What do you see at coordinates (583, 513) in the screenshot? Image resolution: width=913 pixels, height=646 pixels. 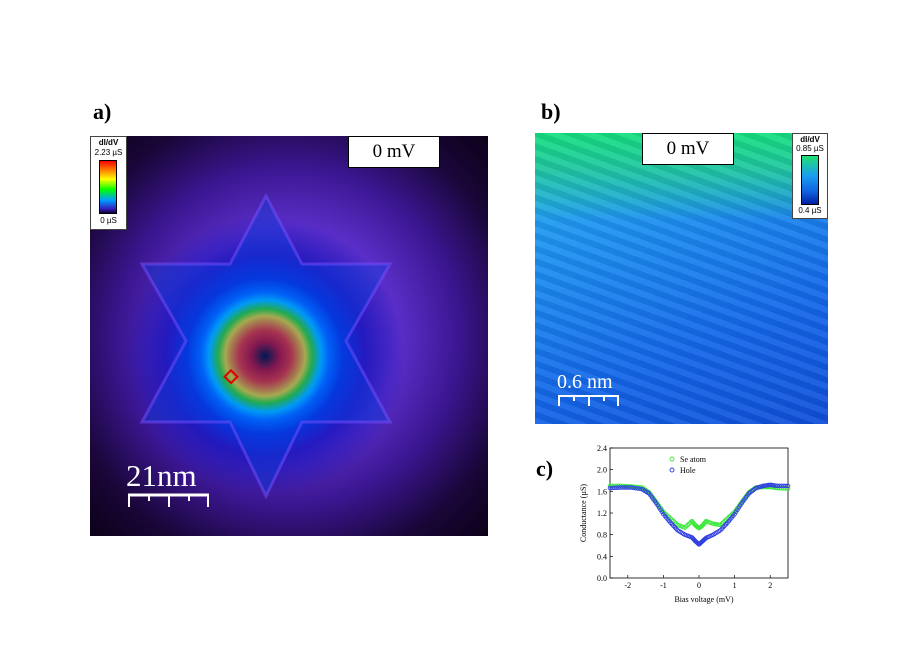 I see `y-axis-label: Conductance (µS)` at bounding box center [583, 513].